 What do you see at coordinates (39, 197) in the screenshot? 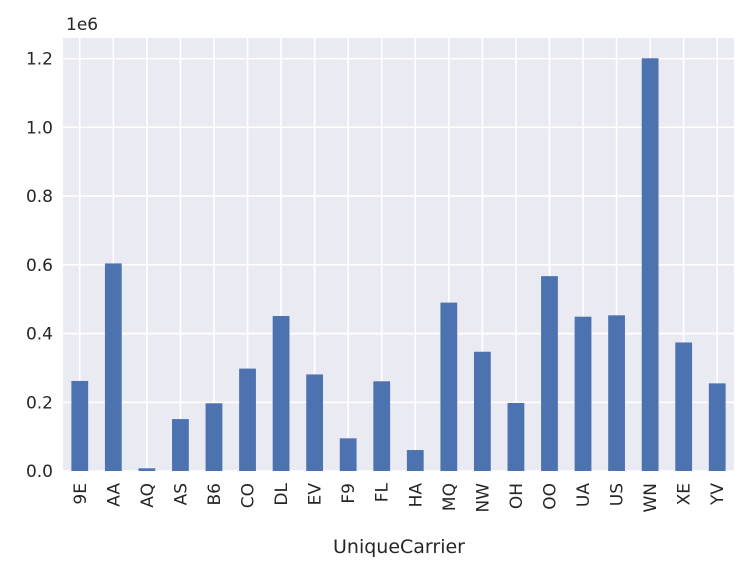
I see `y-tick-label: 0.8` at bounding box center [39, 197].